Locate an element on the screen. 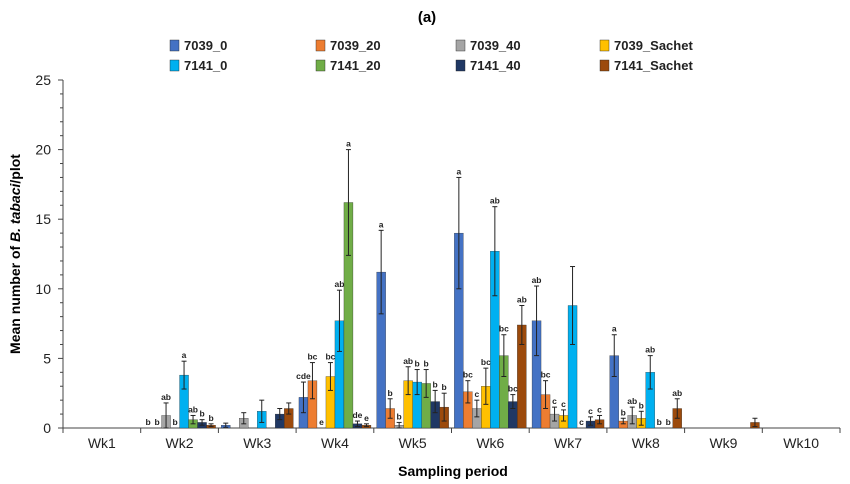 Image resolution: width=850 pixels, height=484 pixels. x-tick-label: Wk8 is located at coordinates (646, 443).